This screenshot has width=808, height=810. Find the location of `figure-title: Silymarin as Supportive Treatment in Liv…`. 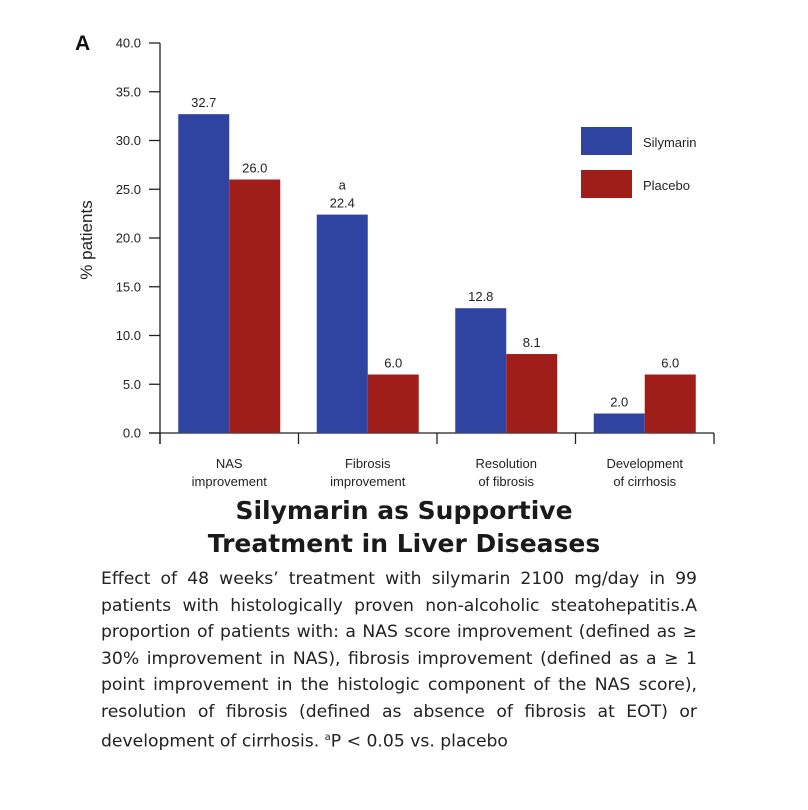

figure-title: Silymarin as Supportive Treatment in Liv… is located at coordinates (404, 527).